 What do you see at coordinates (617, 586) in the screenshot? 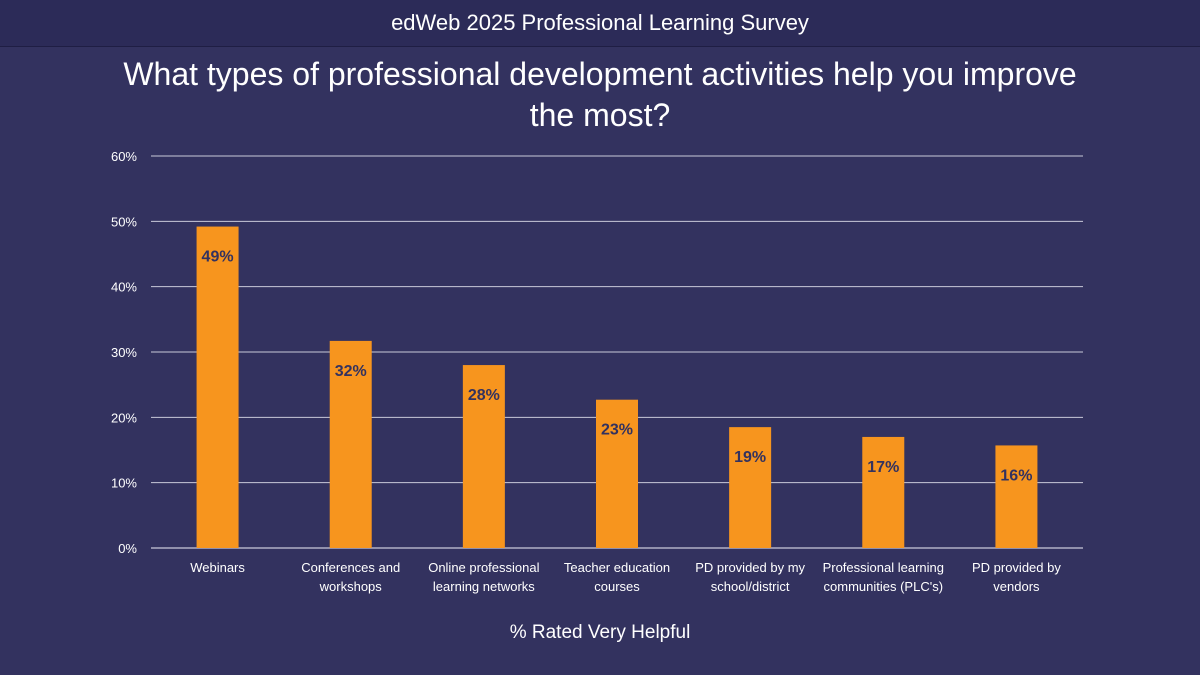
I see `x-tick-label-line: courses` at bounding box center [617, 586].